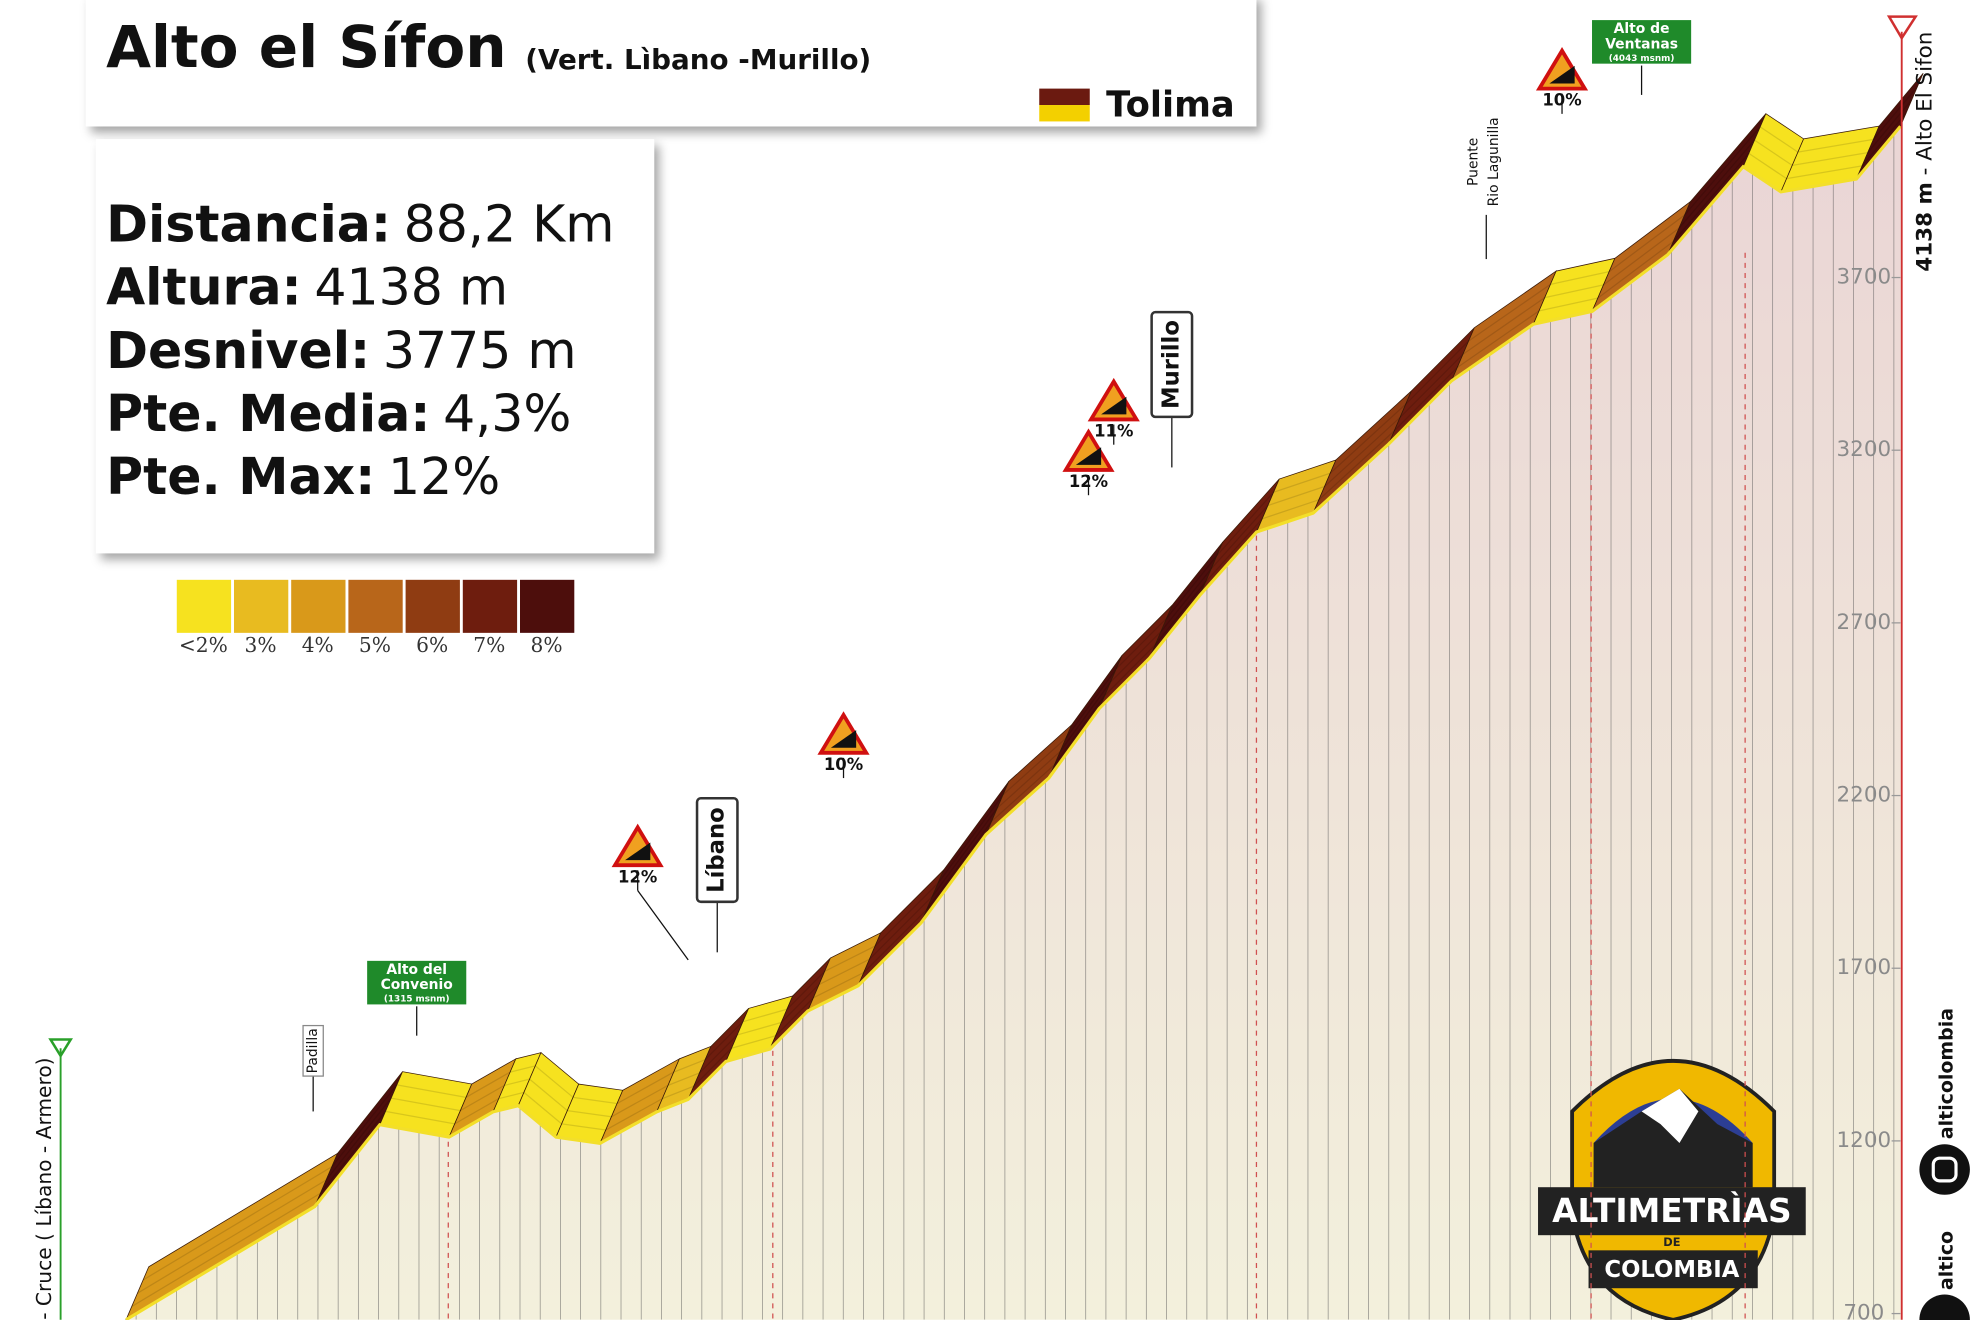  What do you see at coordinates (698, 59) in the screenshot?
I see `chart-subtitle: (Vert. Lìbano -Murillo)` at bounding box center [698, 59].